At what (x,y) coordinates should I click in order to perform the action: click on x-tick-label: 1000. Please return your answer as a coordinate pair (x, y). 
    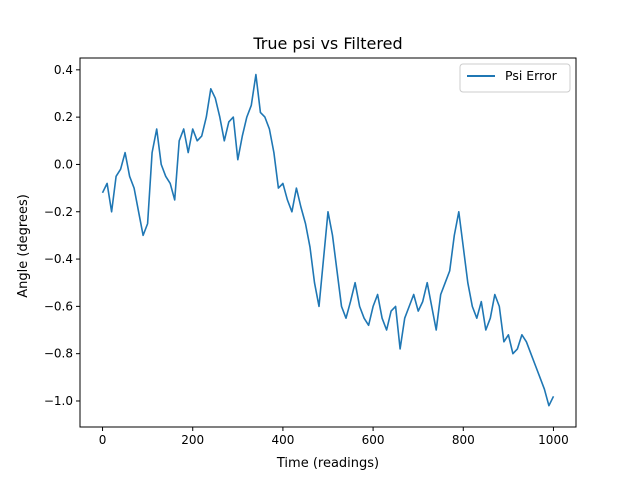
    Looking at the image, I should click on (553, 440).